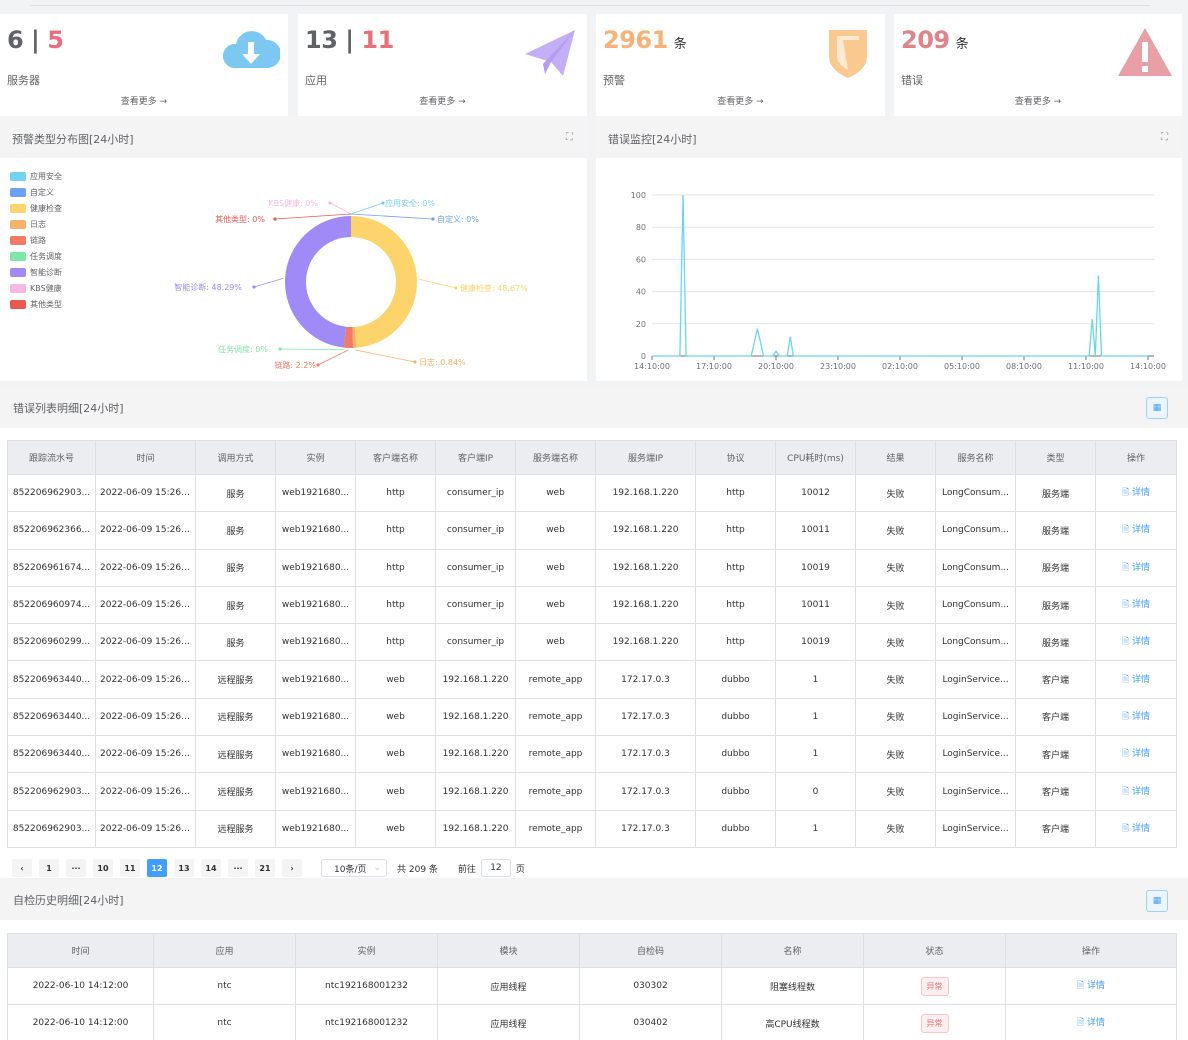 The image size is (1188, 1040). I want to click on legend-item: 应用安全, so click(36, 176).